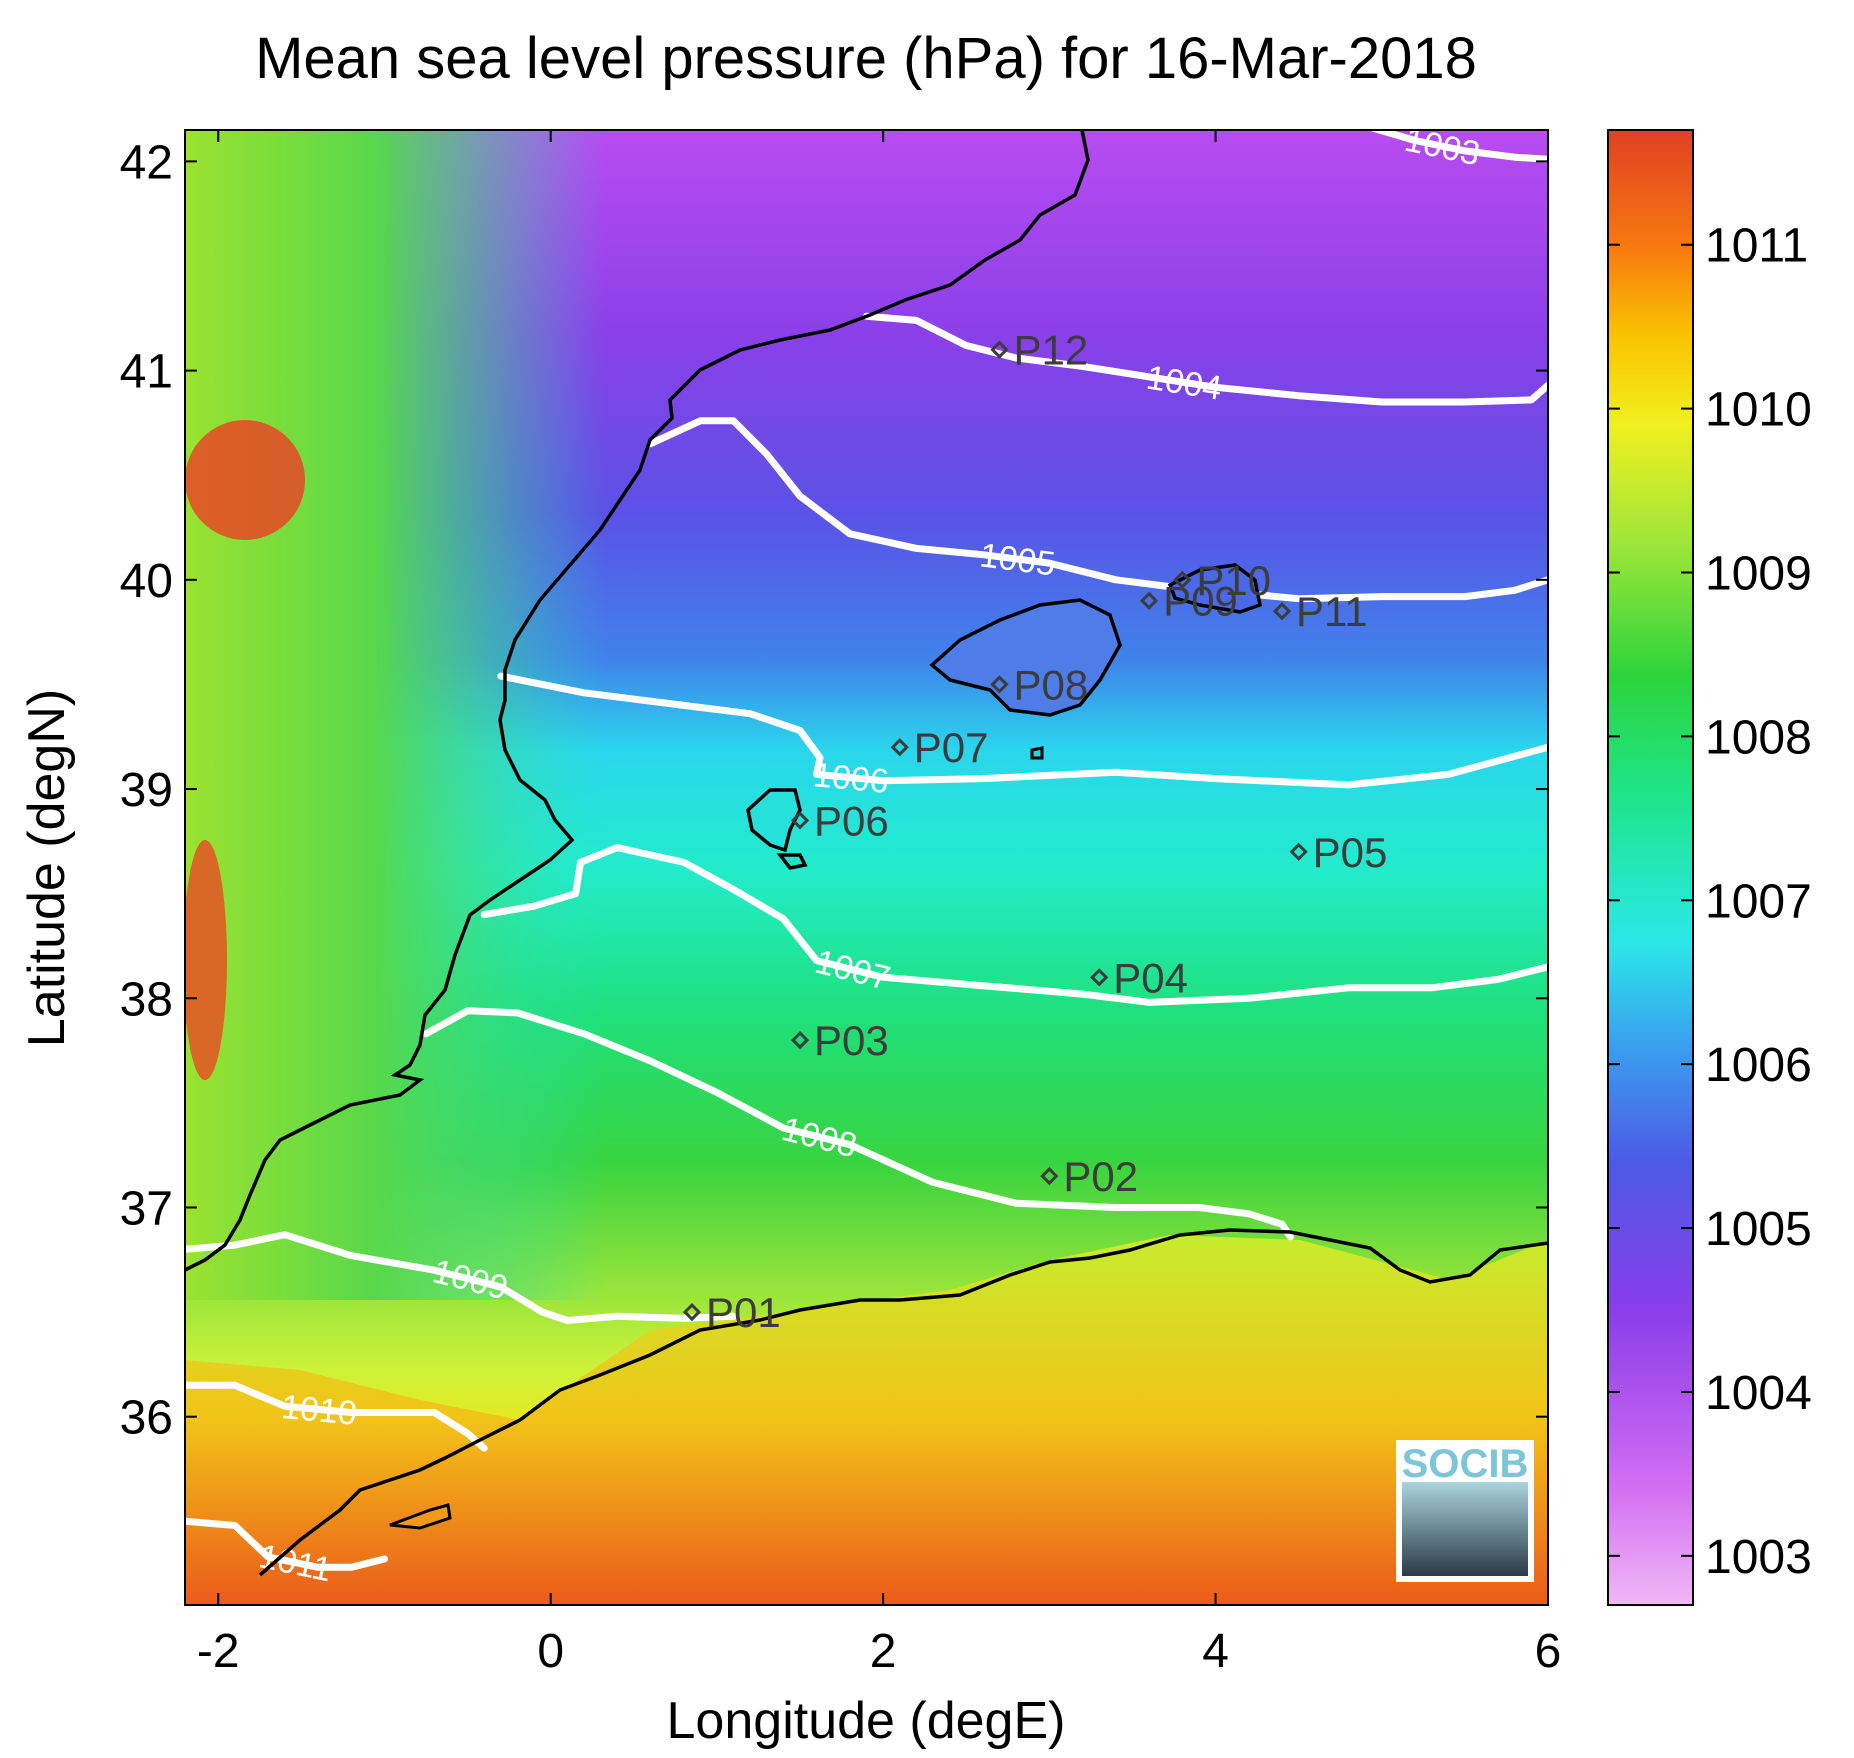  I want to click on cabrera-coastline, so click(1037, 753).